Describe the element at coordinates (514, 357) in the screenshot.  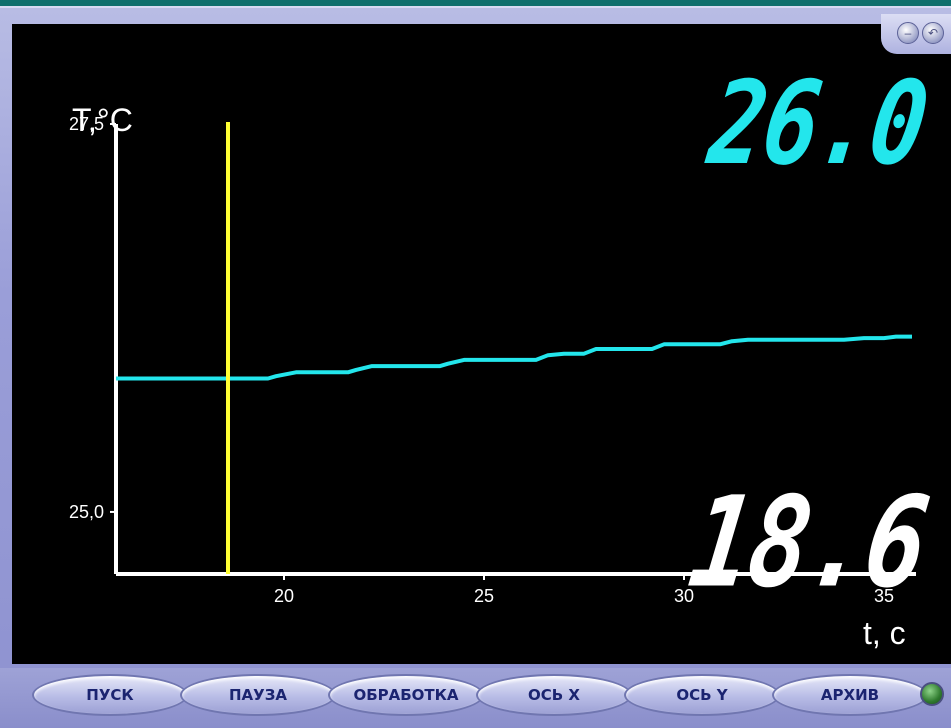
I see `temperature-series-line` at that location.